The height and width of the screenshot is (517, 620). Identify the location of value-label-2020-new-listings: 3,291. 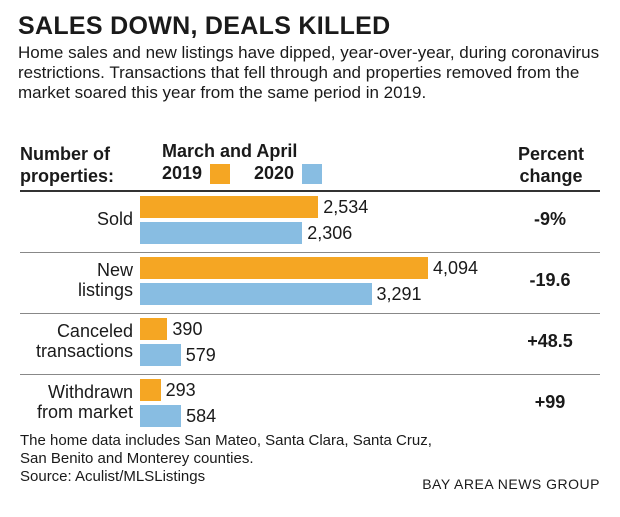
(399, 294).